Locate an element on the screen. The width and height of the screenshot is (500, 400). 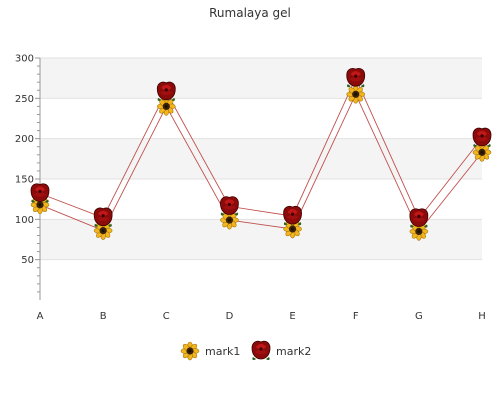
y-tick-label: 50 is located at coordinates (27, 260).